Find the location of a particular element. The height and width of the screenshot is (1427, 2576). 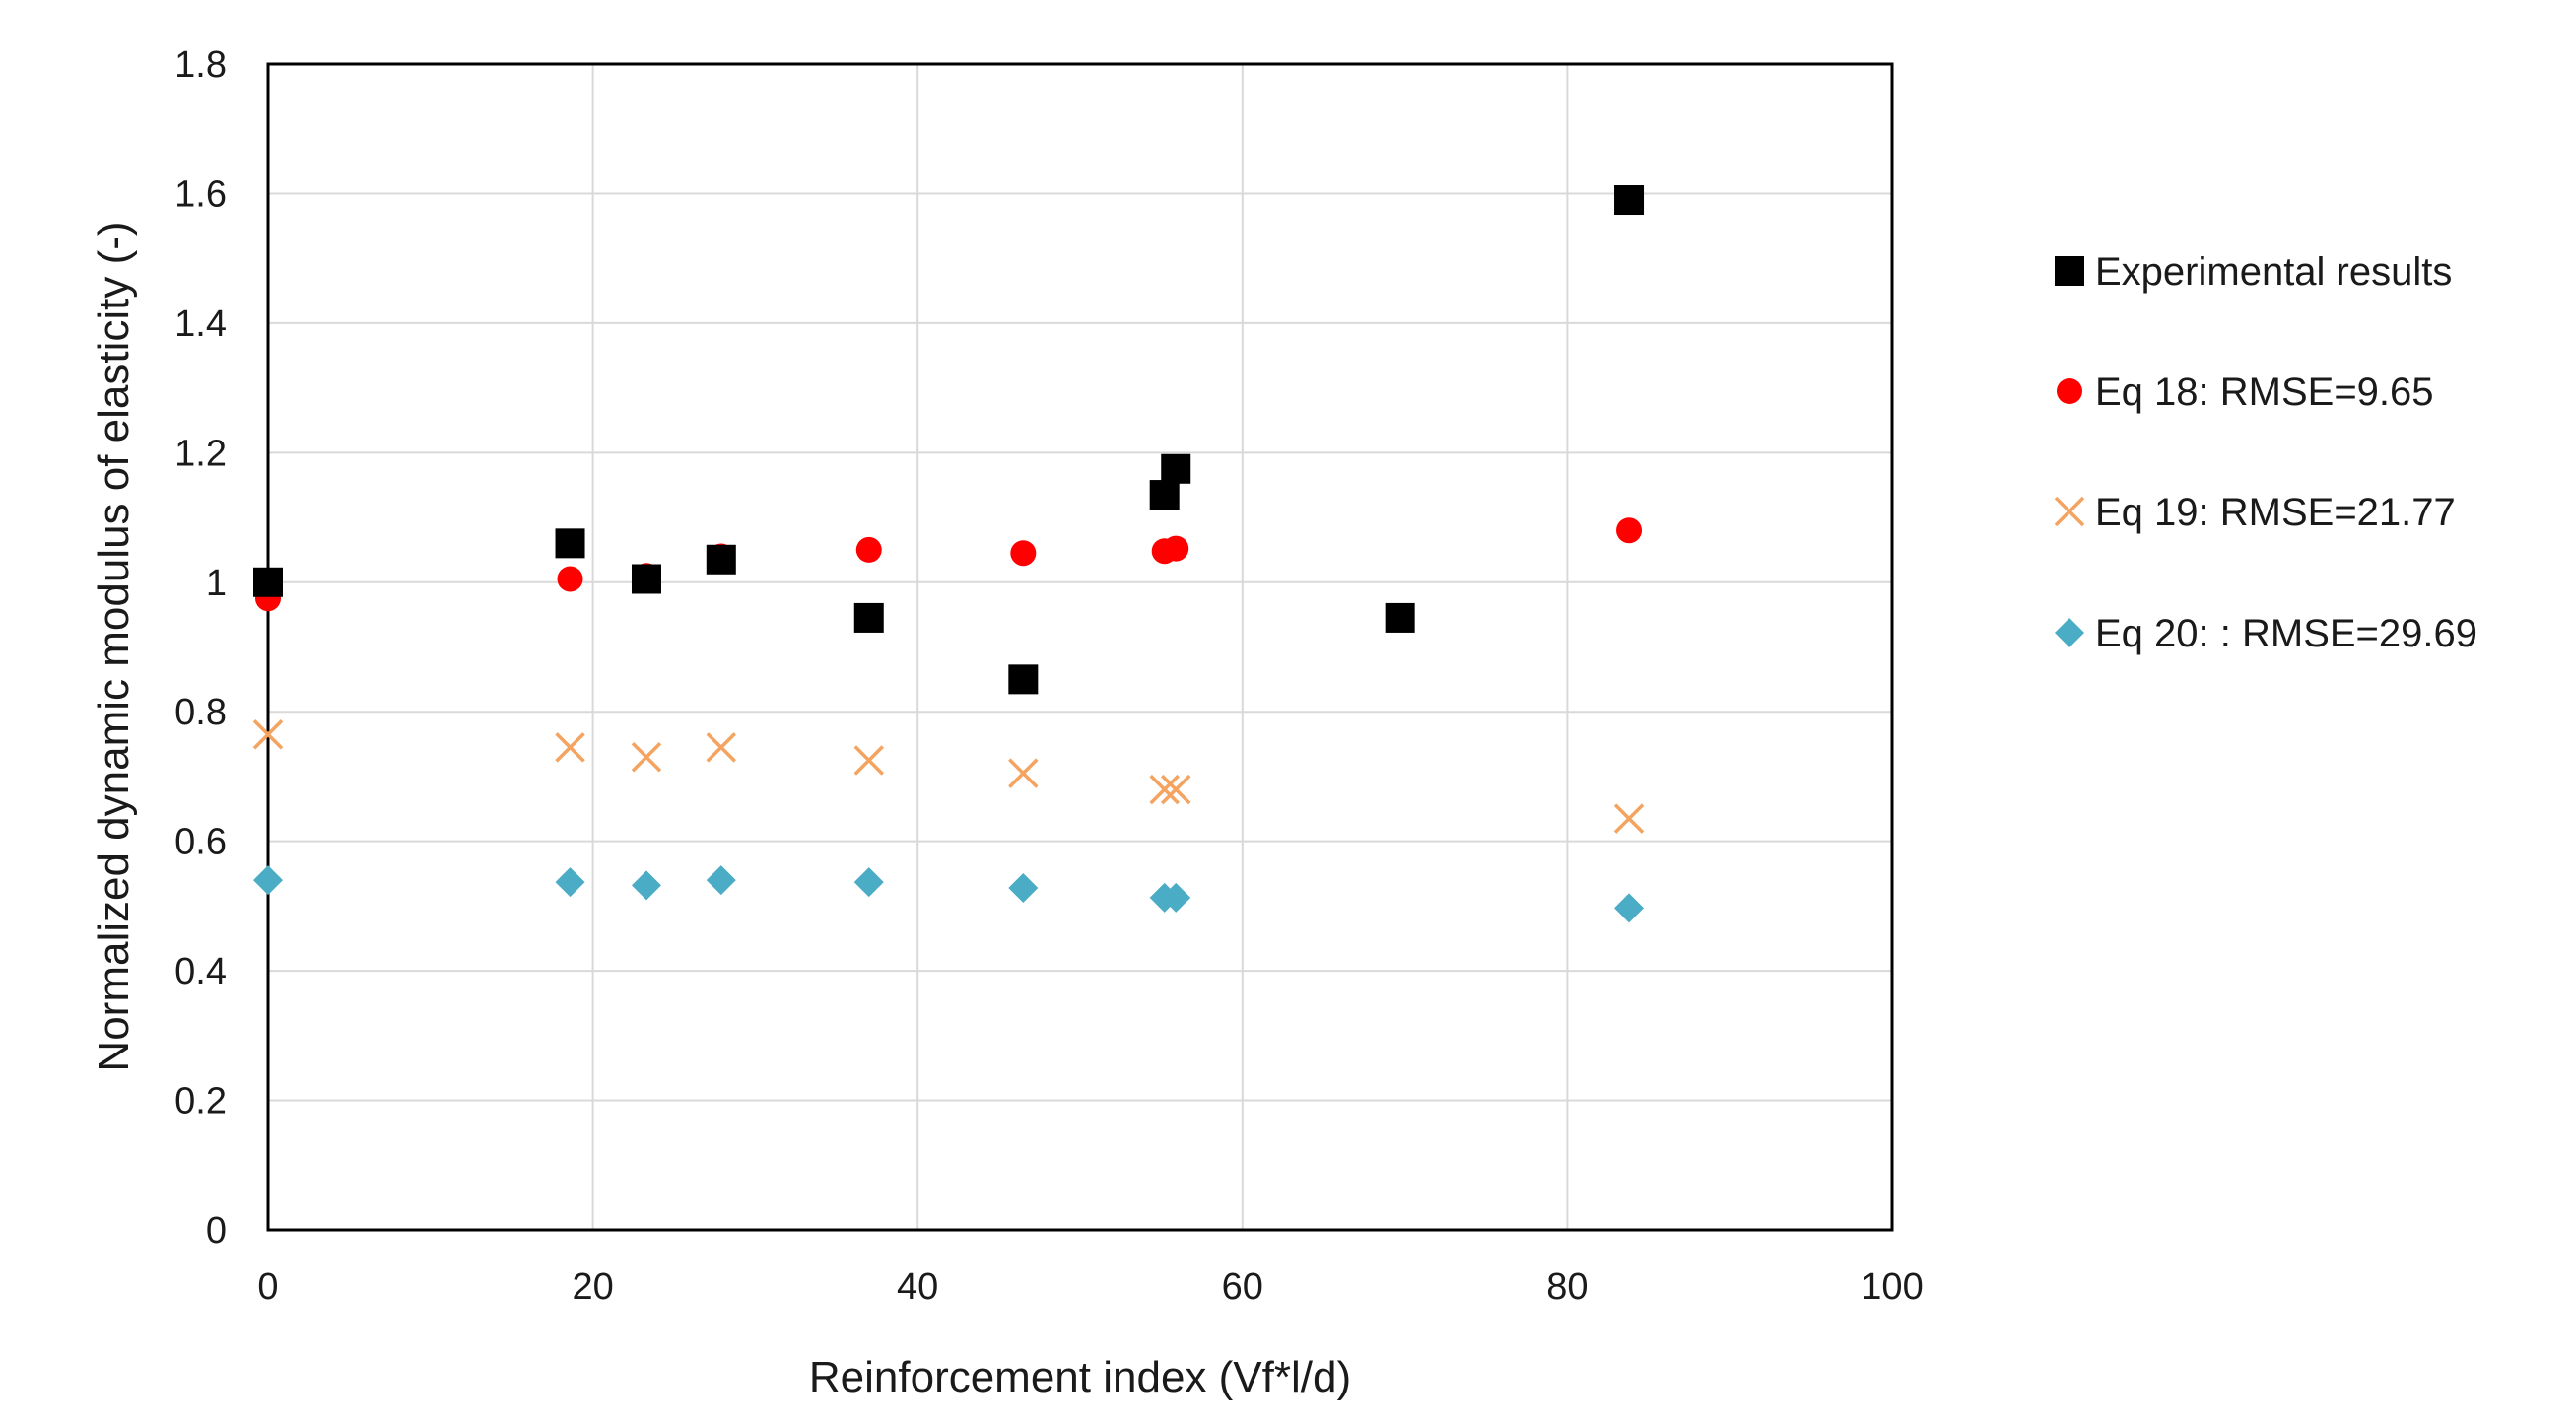

y-tick-label: 1.8 is located at coordinates (201, 65).